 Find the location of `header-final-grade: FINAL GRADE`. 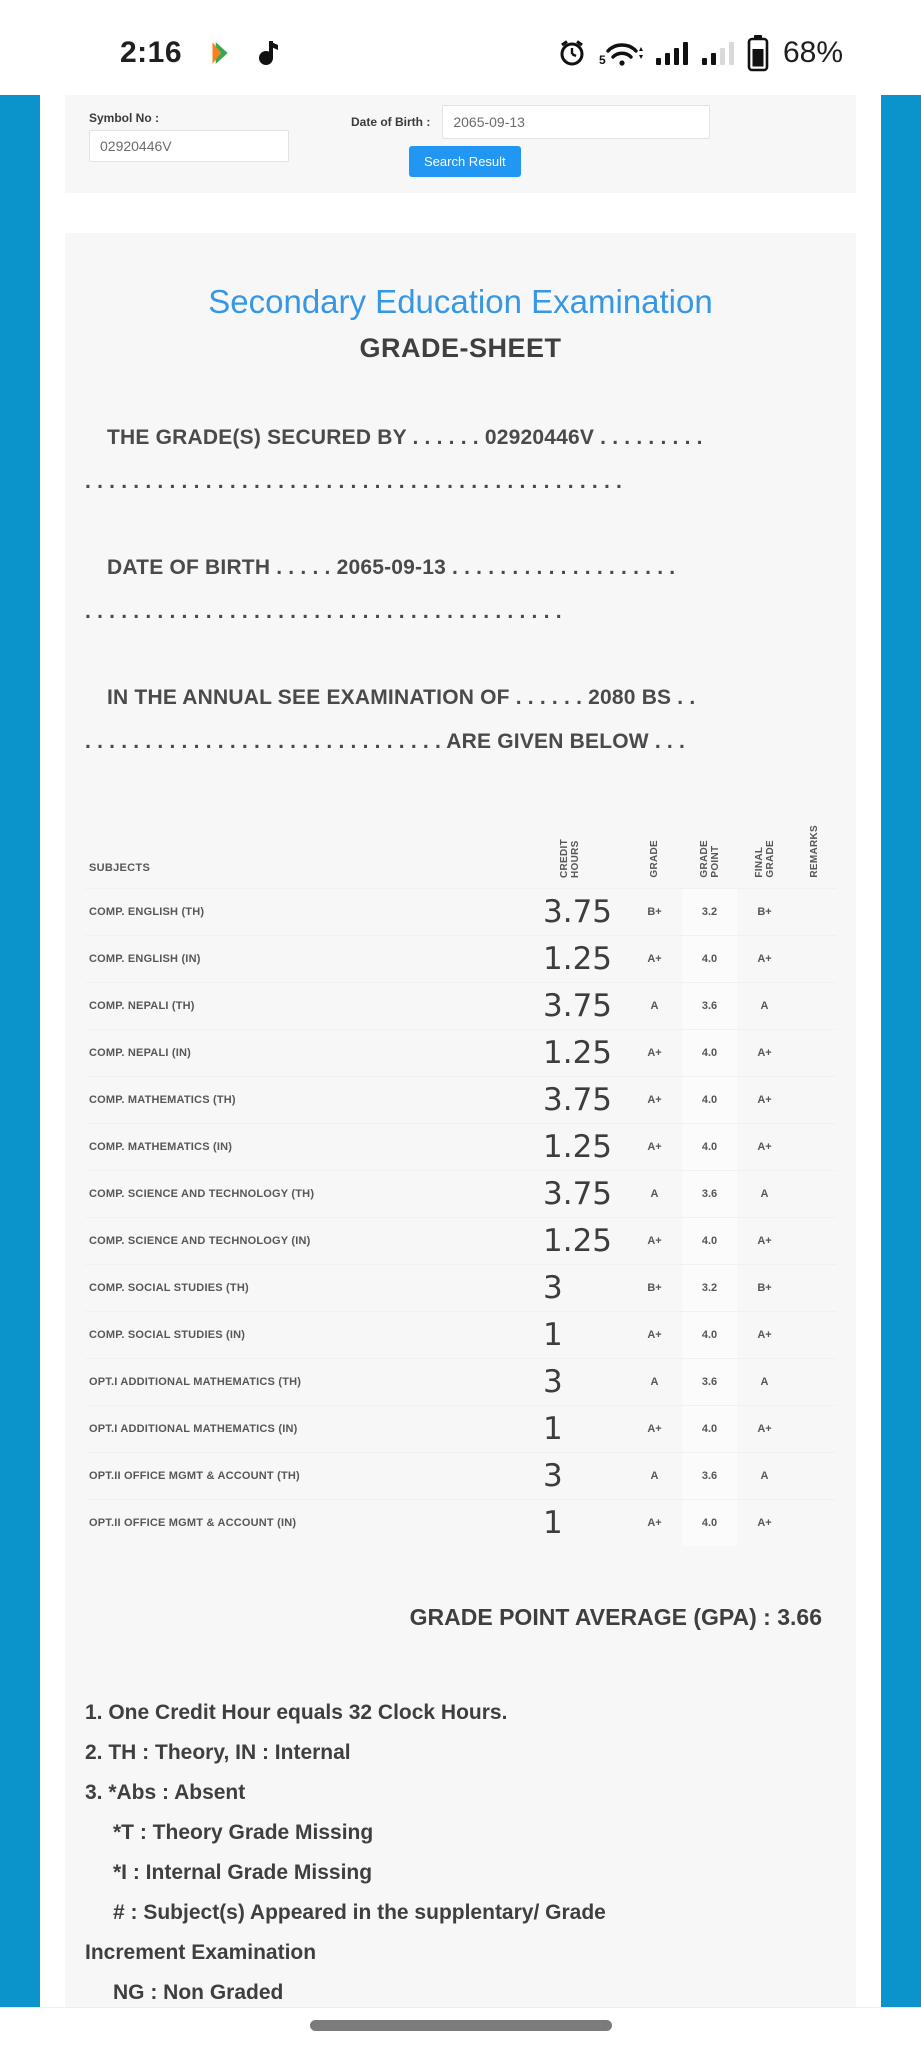

header-final-grade: FINAL GRADE is located at coordinates (764, 859).